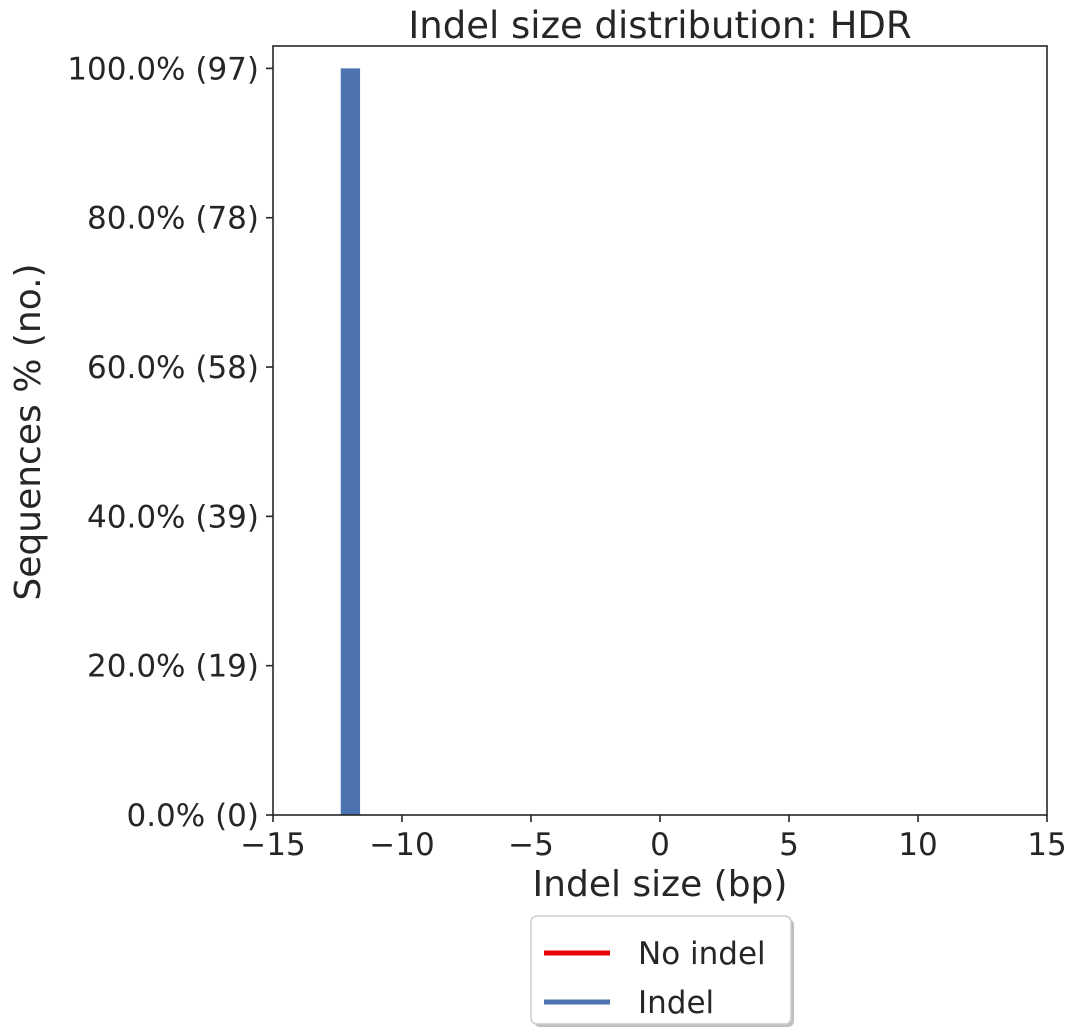 The height and width of the screenshot is (1035, 1079). Describe the element at coordinates (531, 845) in the screenshot. I see `x-tick-label: −5` at that location.